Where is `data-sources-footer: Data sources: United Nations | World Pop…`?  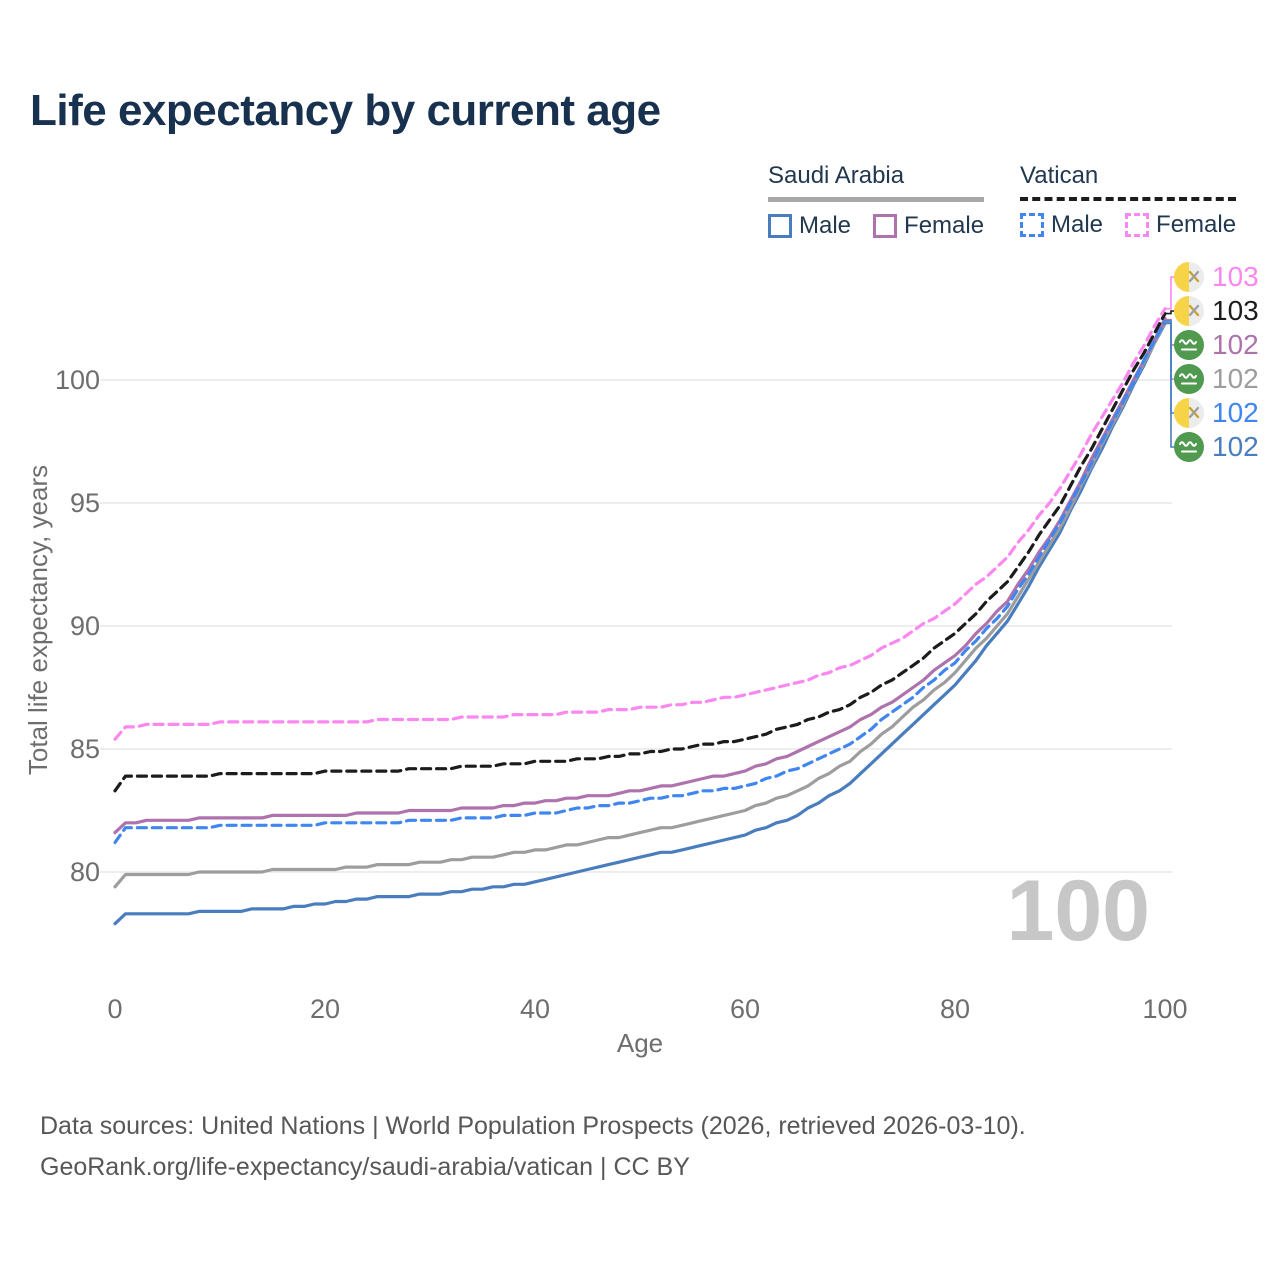 data-sources-footer: Data sources: United Nations | World Pop… is located at coordinates (533, 1147).